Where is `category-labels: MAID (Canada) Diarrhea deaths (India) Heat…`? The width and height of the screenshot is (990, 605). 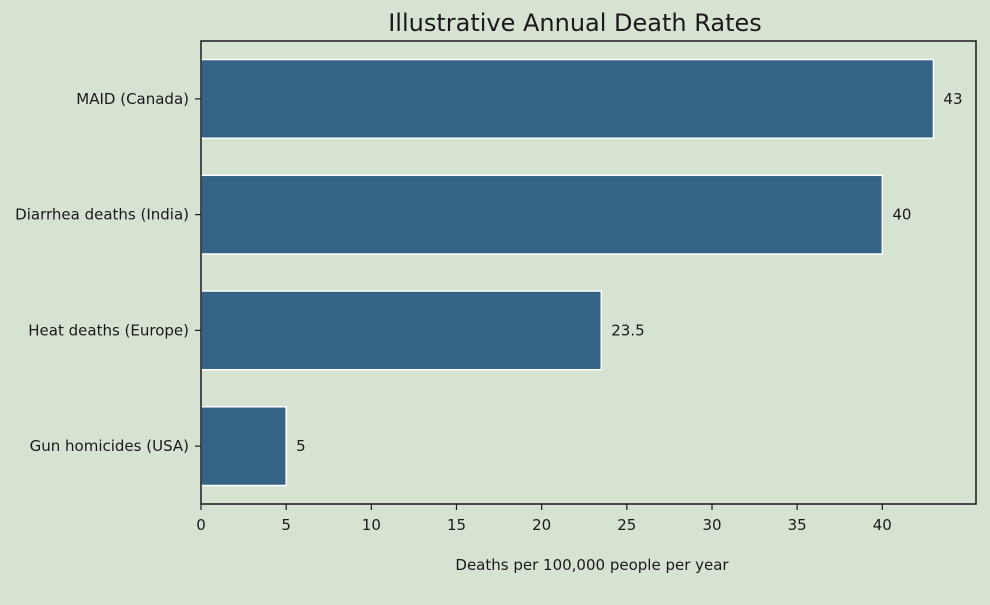 category-labels: MAID (Canada) Diarrhea deaths (India) Heat… is located at coordinates (108, 272).